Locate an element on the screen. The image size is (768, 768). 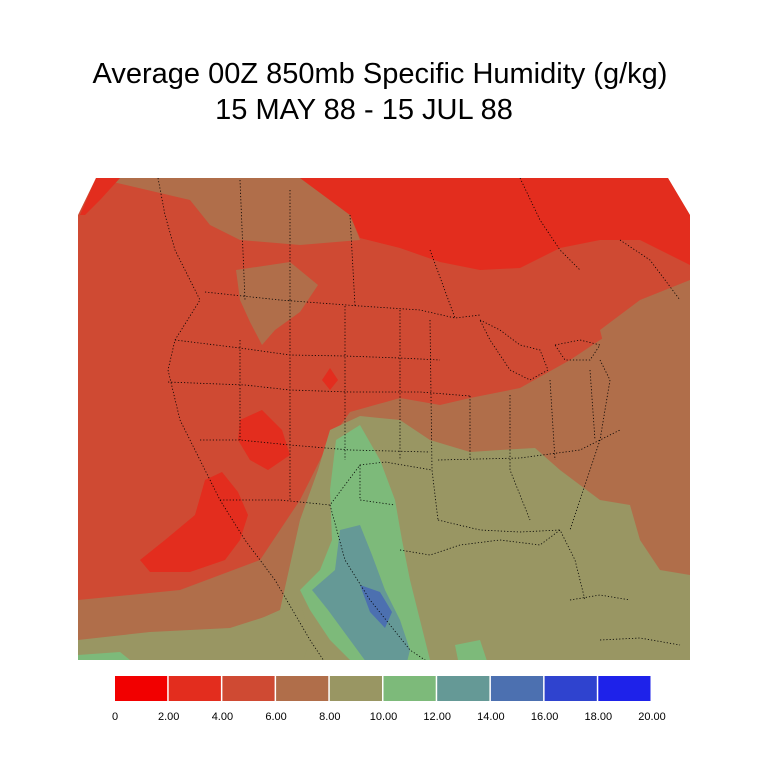
chart-subtitle: 15 MAY 88 - 15 JUL 88 is located at coordinates (364, 110).